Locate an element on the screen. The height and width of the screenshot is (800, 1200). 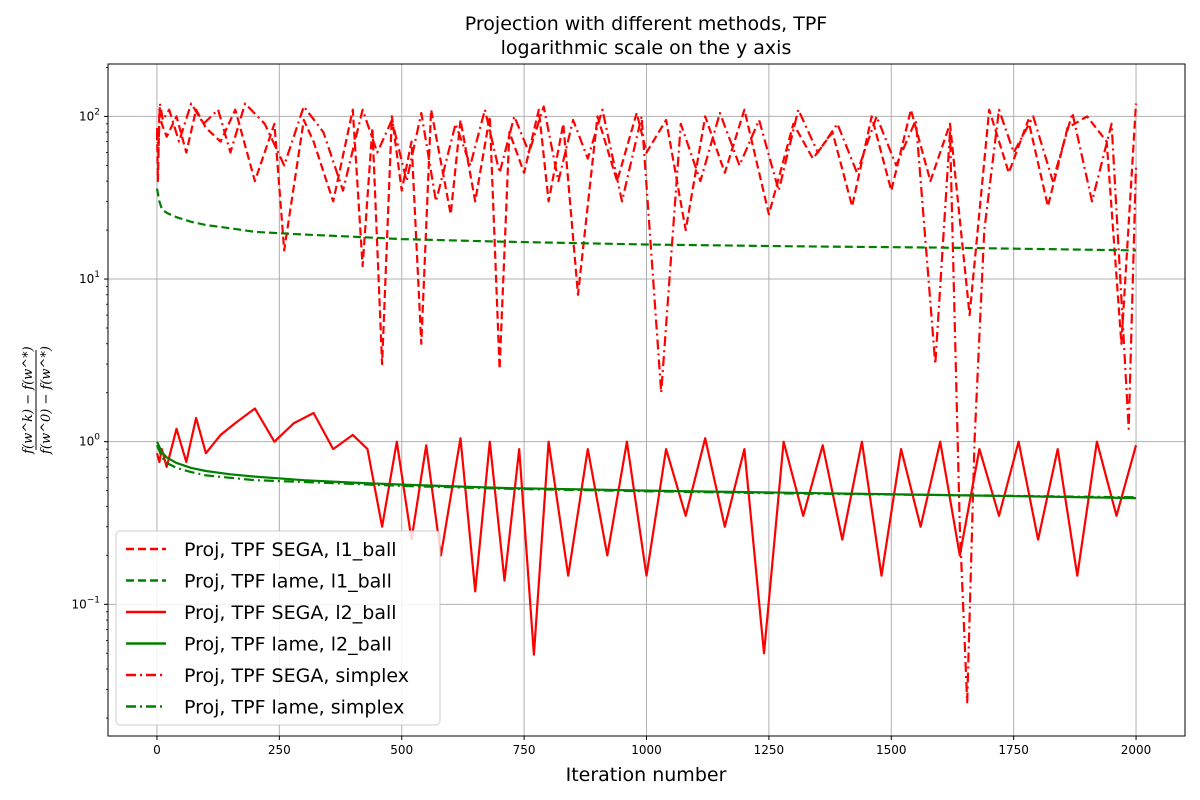
y-tick-label: 10⁰ is located at coordinates (89, 441).